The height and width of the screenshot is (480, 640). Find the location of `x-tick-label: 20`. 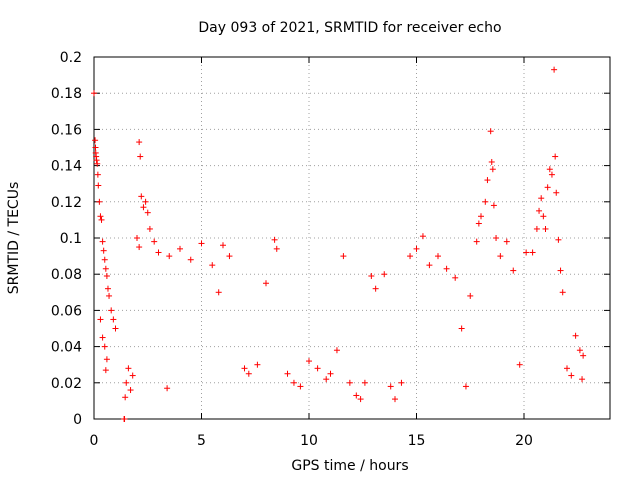

x-tick-label: 20 is located at coordinates (524, 441).